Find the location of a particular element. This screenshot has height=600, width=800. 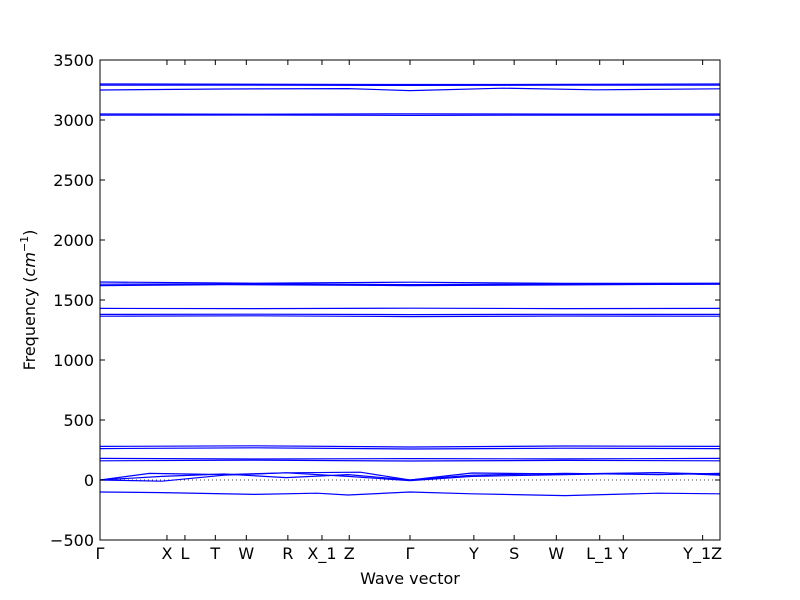

y-tick-label: 3000 is located at coordinates (73, 120).